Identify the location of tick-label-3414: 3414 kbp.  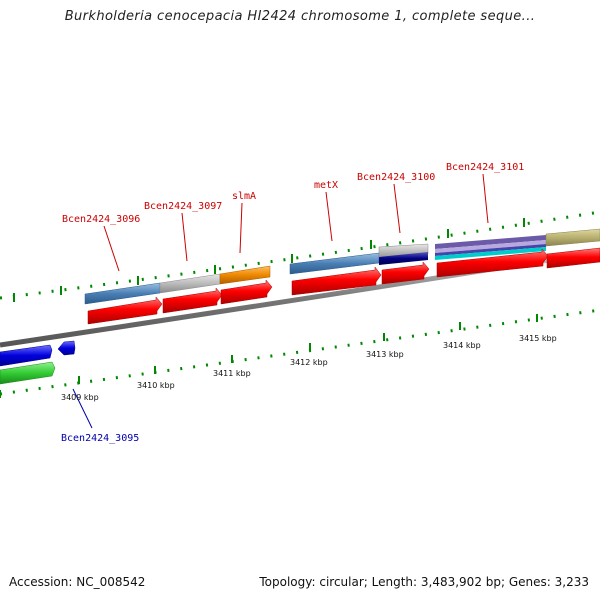
(462, 345).